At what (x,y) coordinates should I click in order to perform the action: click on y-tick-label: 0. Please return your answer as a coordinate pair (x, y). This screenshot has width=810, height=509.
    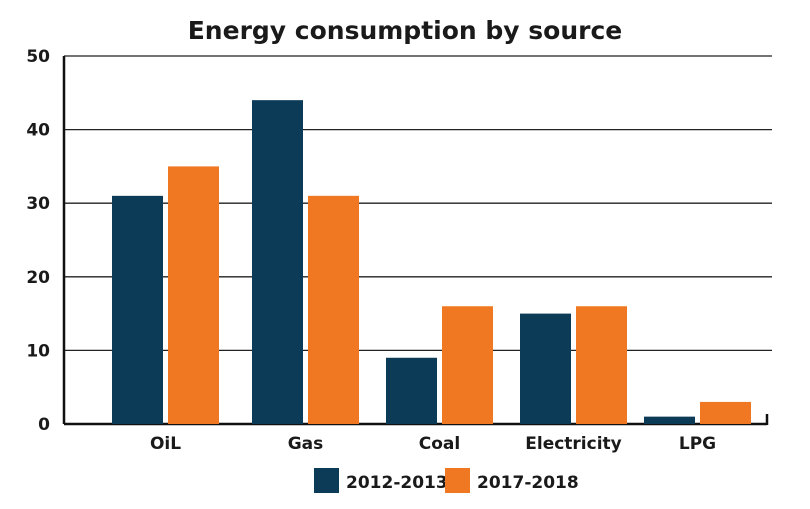
    Looking at the image, I should click on (44, 425).